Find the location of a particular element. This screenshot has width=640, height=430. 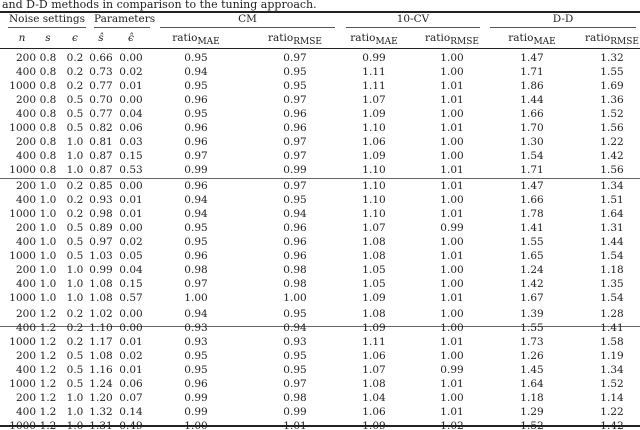

column-header: ratioRMSE is located at coordinates (295, 39).